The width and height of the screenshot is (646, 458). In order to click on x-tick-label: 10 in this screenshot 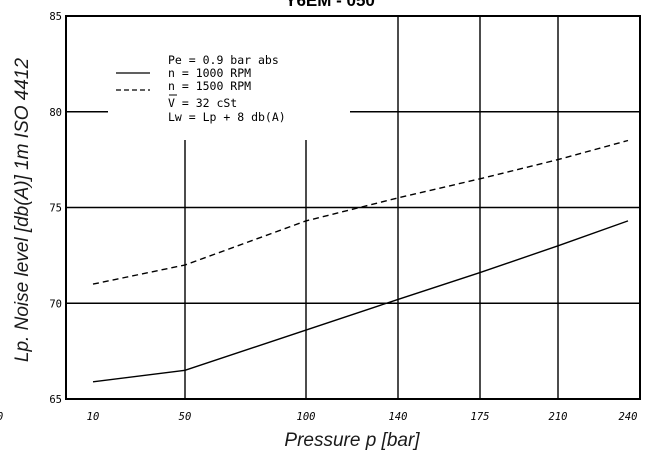, I will do `click(93, 417)`.